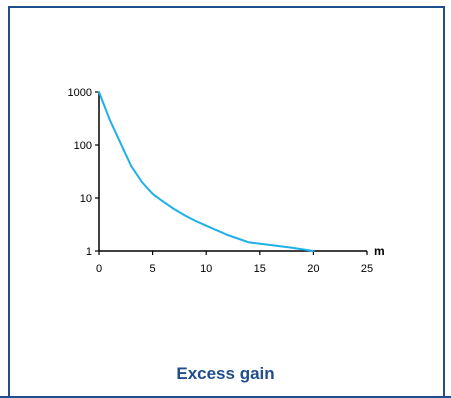 The image size is (451, 398). Describe the element at coordinates (379, 251) in the screenshot. I see `x-axis-label: m` at that location.